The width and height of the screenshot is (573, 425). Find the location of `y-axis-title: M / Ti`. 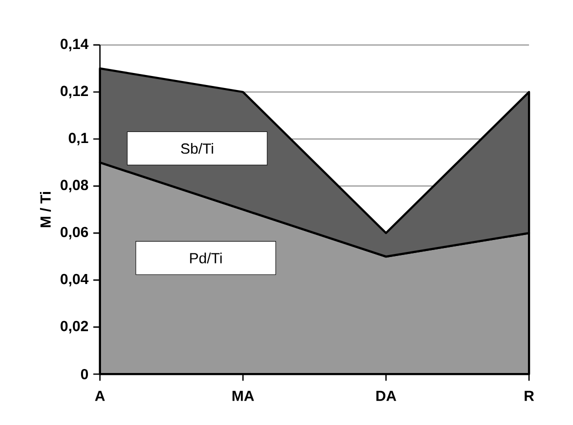

y-axis-title: M / Ti is located at coordinates (45, 210).